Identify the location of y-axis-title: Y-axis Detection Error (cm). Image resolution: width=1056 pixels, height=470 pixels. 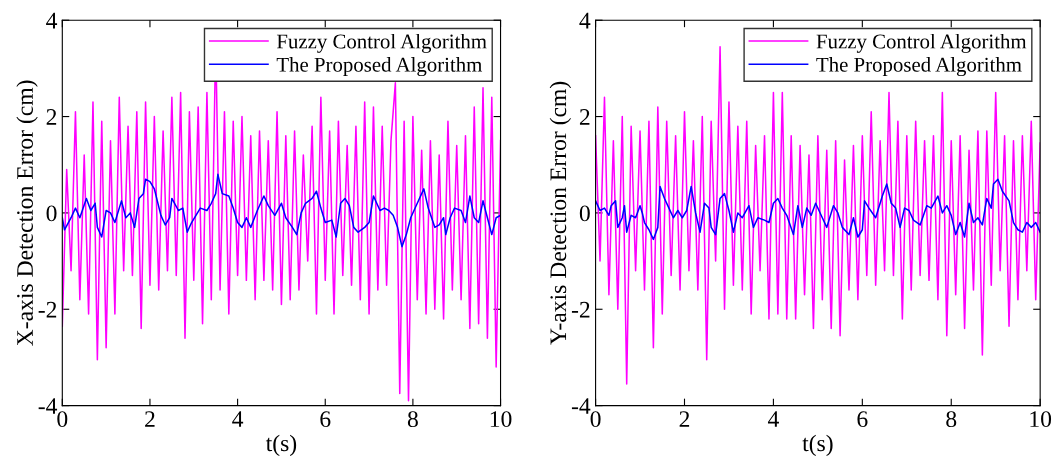
(560, 213).